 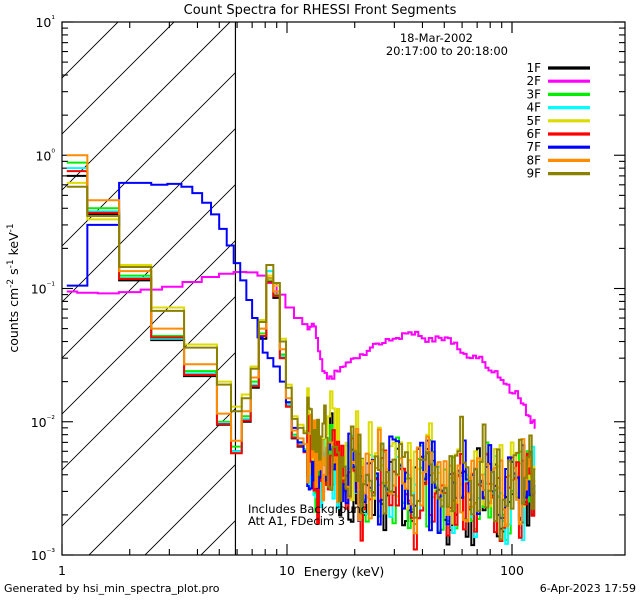 What do you see at coordinates (287, 570) in the screenshot?
I see `x-tick-label: 10` at bounding box center [287, 570].